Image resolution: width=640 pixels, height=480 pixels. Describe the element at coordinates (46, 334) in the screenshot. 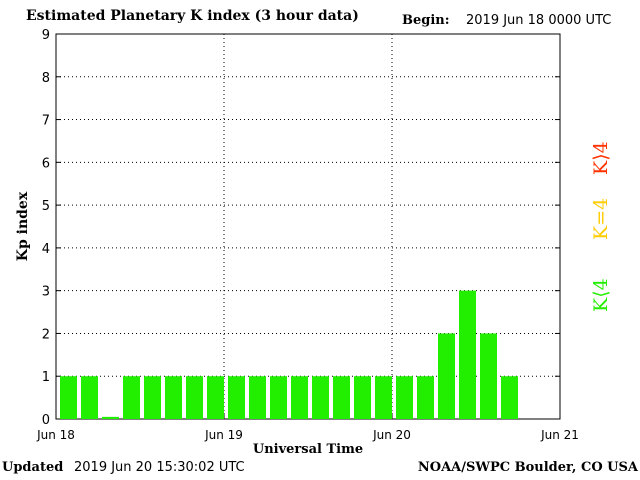

I see `y-tick-label: 2` at that location.